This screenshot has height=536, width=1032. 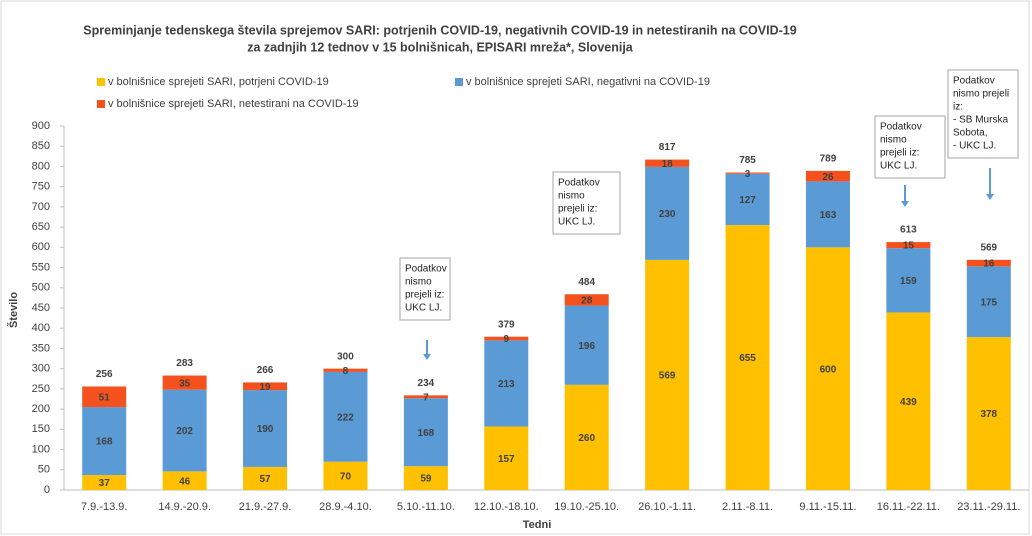 I want to click on data-label: 196, so click(x=586, y=346).